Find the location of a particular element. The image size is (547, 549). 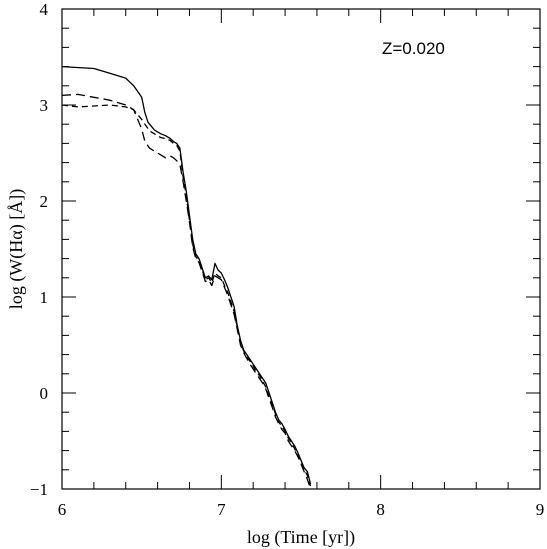

y-tick-label: 3 is located at coordinates (44, 105).